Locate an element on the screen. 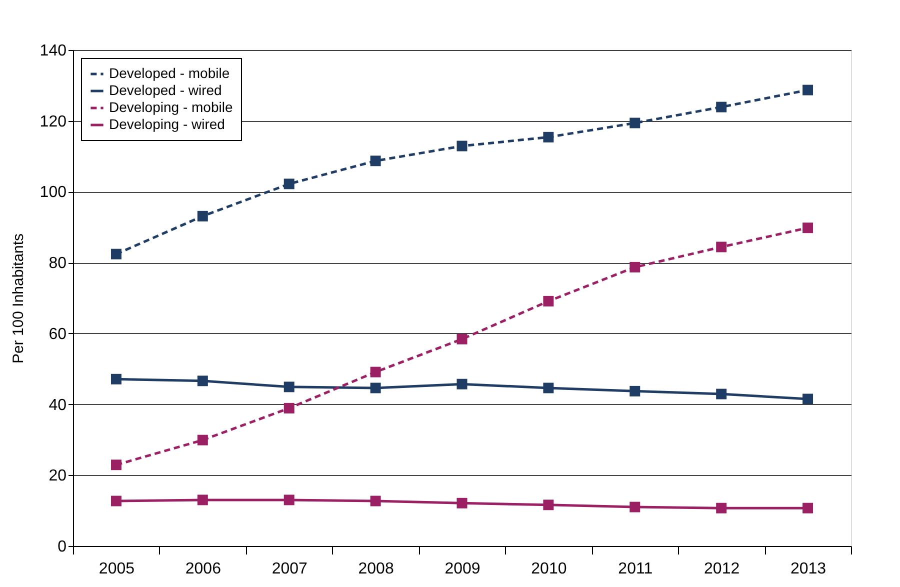 This screenshot has width=900, height=587. x-tick-label: 2005 is located at coordinates (116, 569).